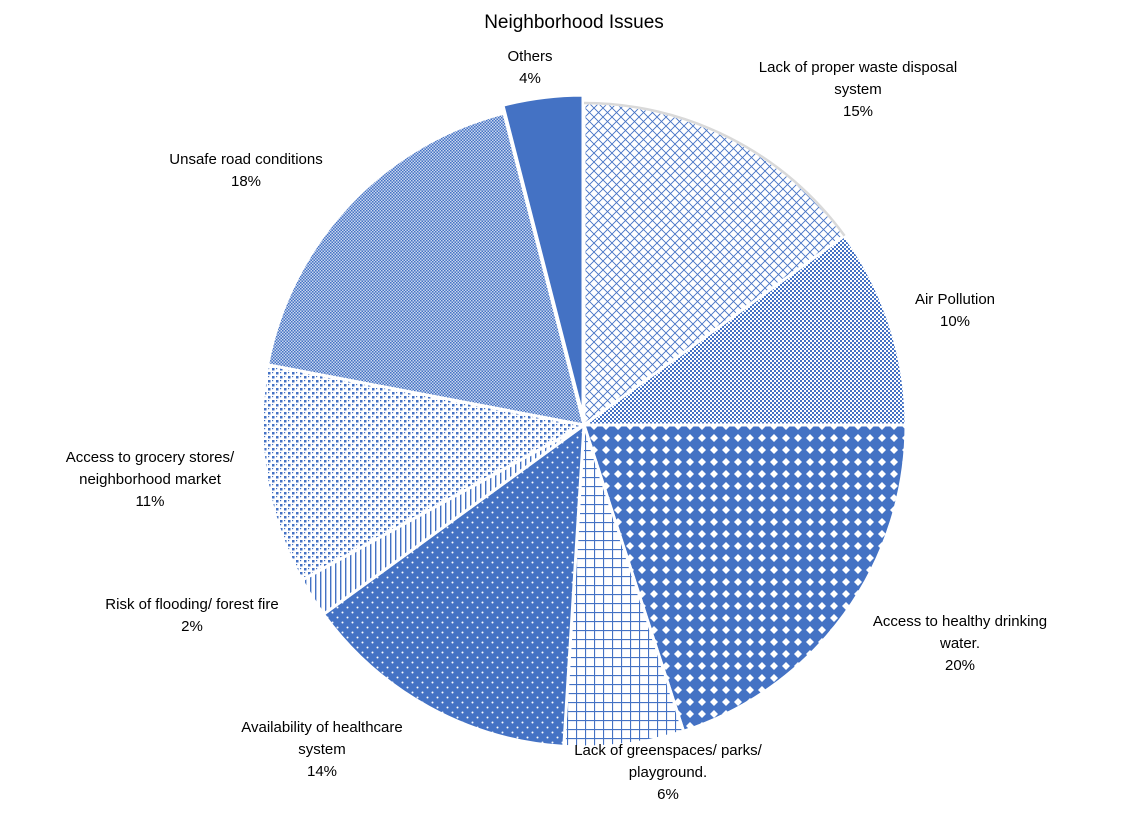 The width and height of the screenshot is (1148, 815). I want to click on chart-title: Neighborhood Issues, so click(574, 22).